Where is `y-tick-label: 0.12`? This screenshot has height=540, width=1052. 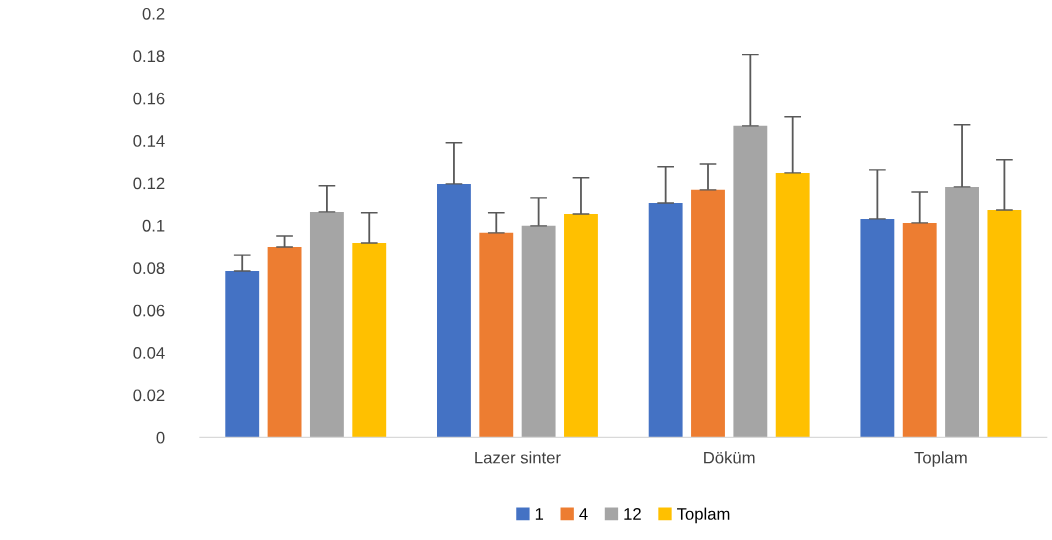 y-tick-label: 0.12 is located at coordinates (149, 183).